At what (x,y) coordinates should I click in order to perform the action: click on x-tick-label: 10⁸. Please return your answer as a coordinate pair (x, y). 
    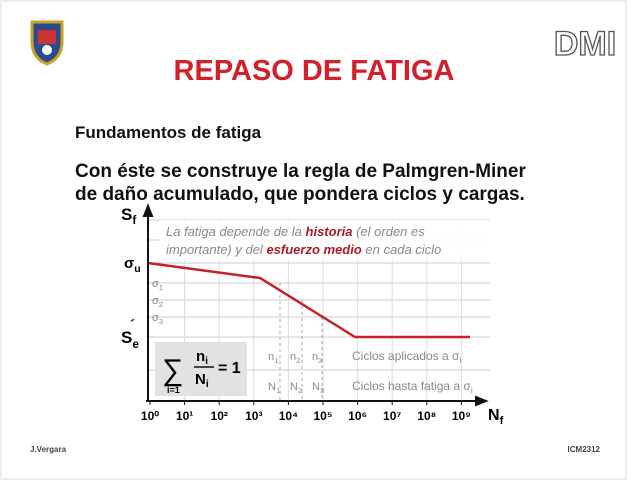
    Looking at the image, I should click on (426, 416).